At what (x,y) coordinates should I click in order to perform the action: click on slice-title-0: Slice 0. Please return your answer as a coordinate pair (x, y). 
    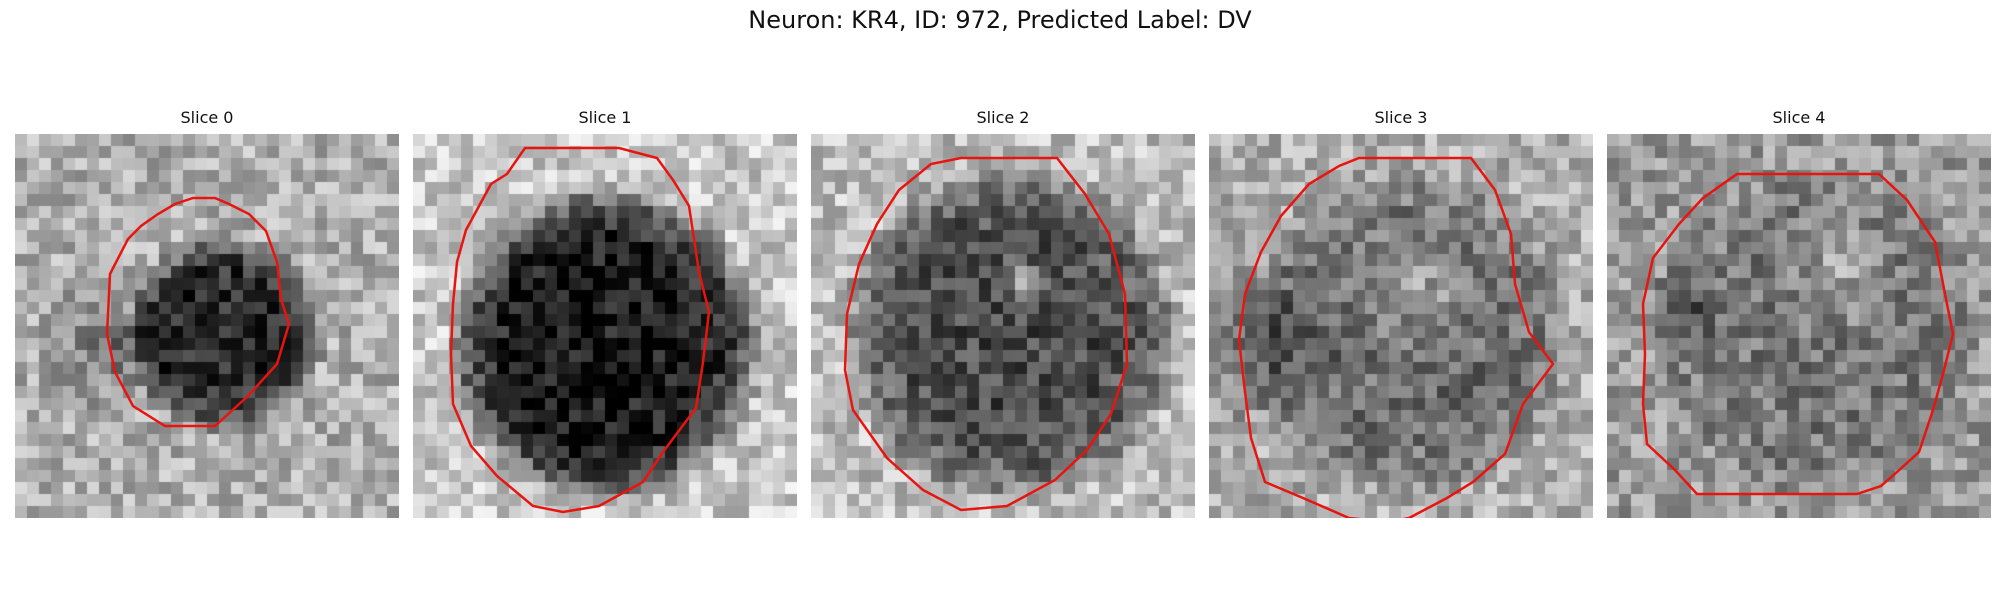
    Looking at the image, I should click on (207, 117).